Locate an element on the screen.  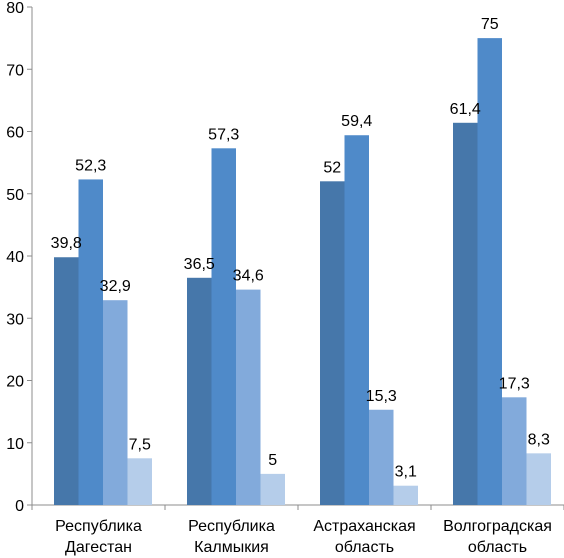
y-axis: 0 10 20 30 40 50 60 70 80 is located at coordinates (19, 257).